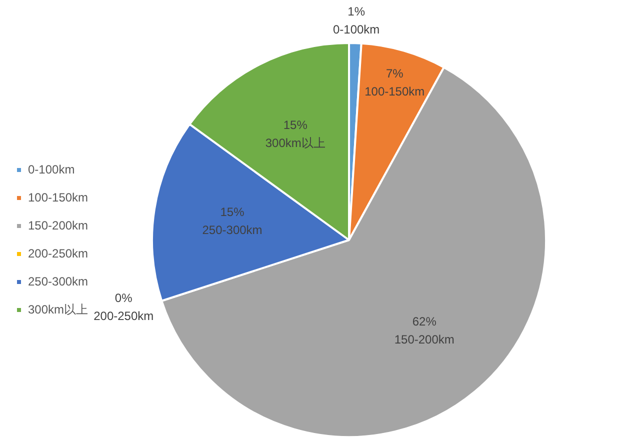  What do you see at coordinates (123, 297) in the screenshot?
I see `text: 0%` at bounding box center [123, 297].